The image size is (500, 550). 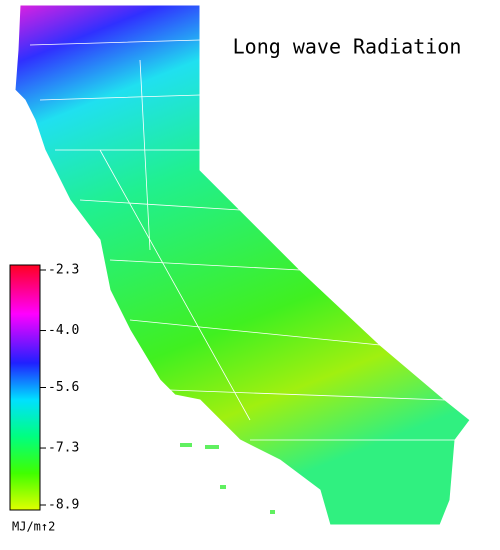 I want to click on colorbar-tick-label: -2.3, so click(x=63, y=270).